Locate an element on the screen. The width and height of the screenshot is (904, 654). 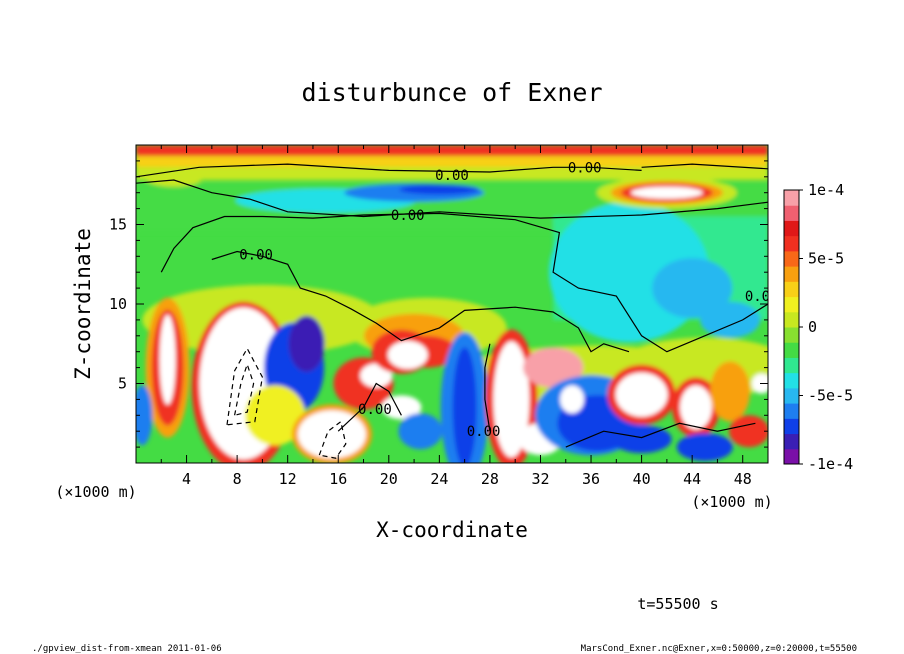
colorbar-tick-label: 1e-4 is located at coordinates (826, 190).